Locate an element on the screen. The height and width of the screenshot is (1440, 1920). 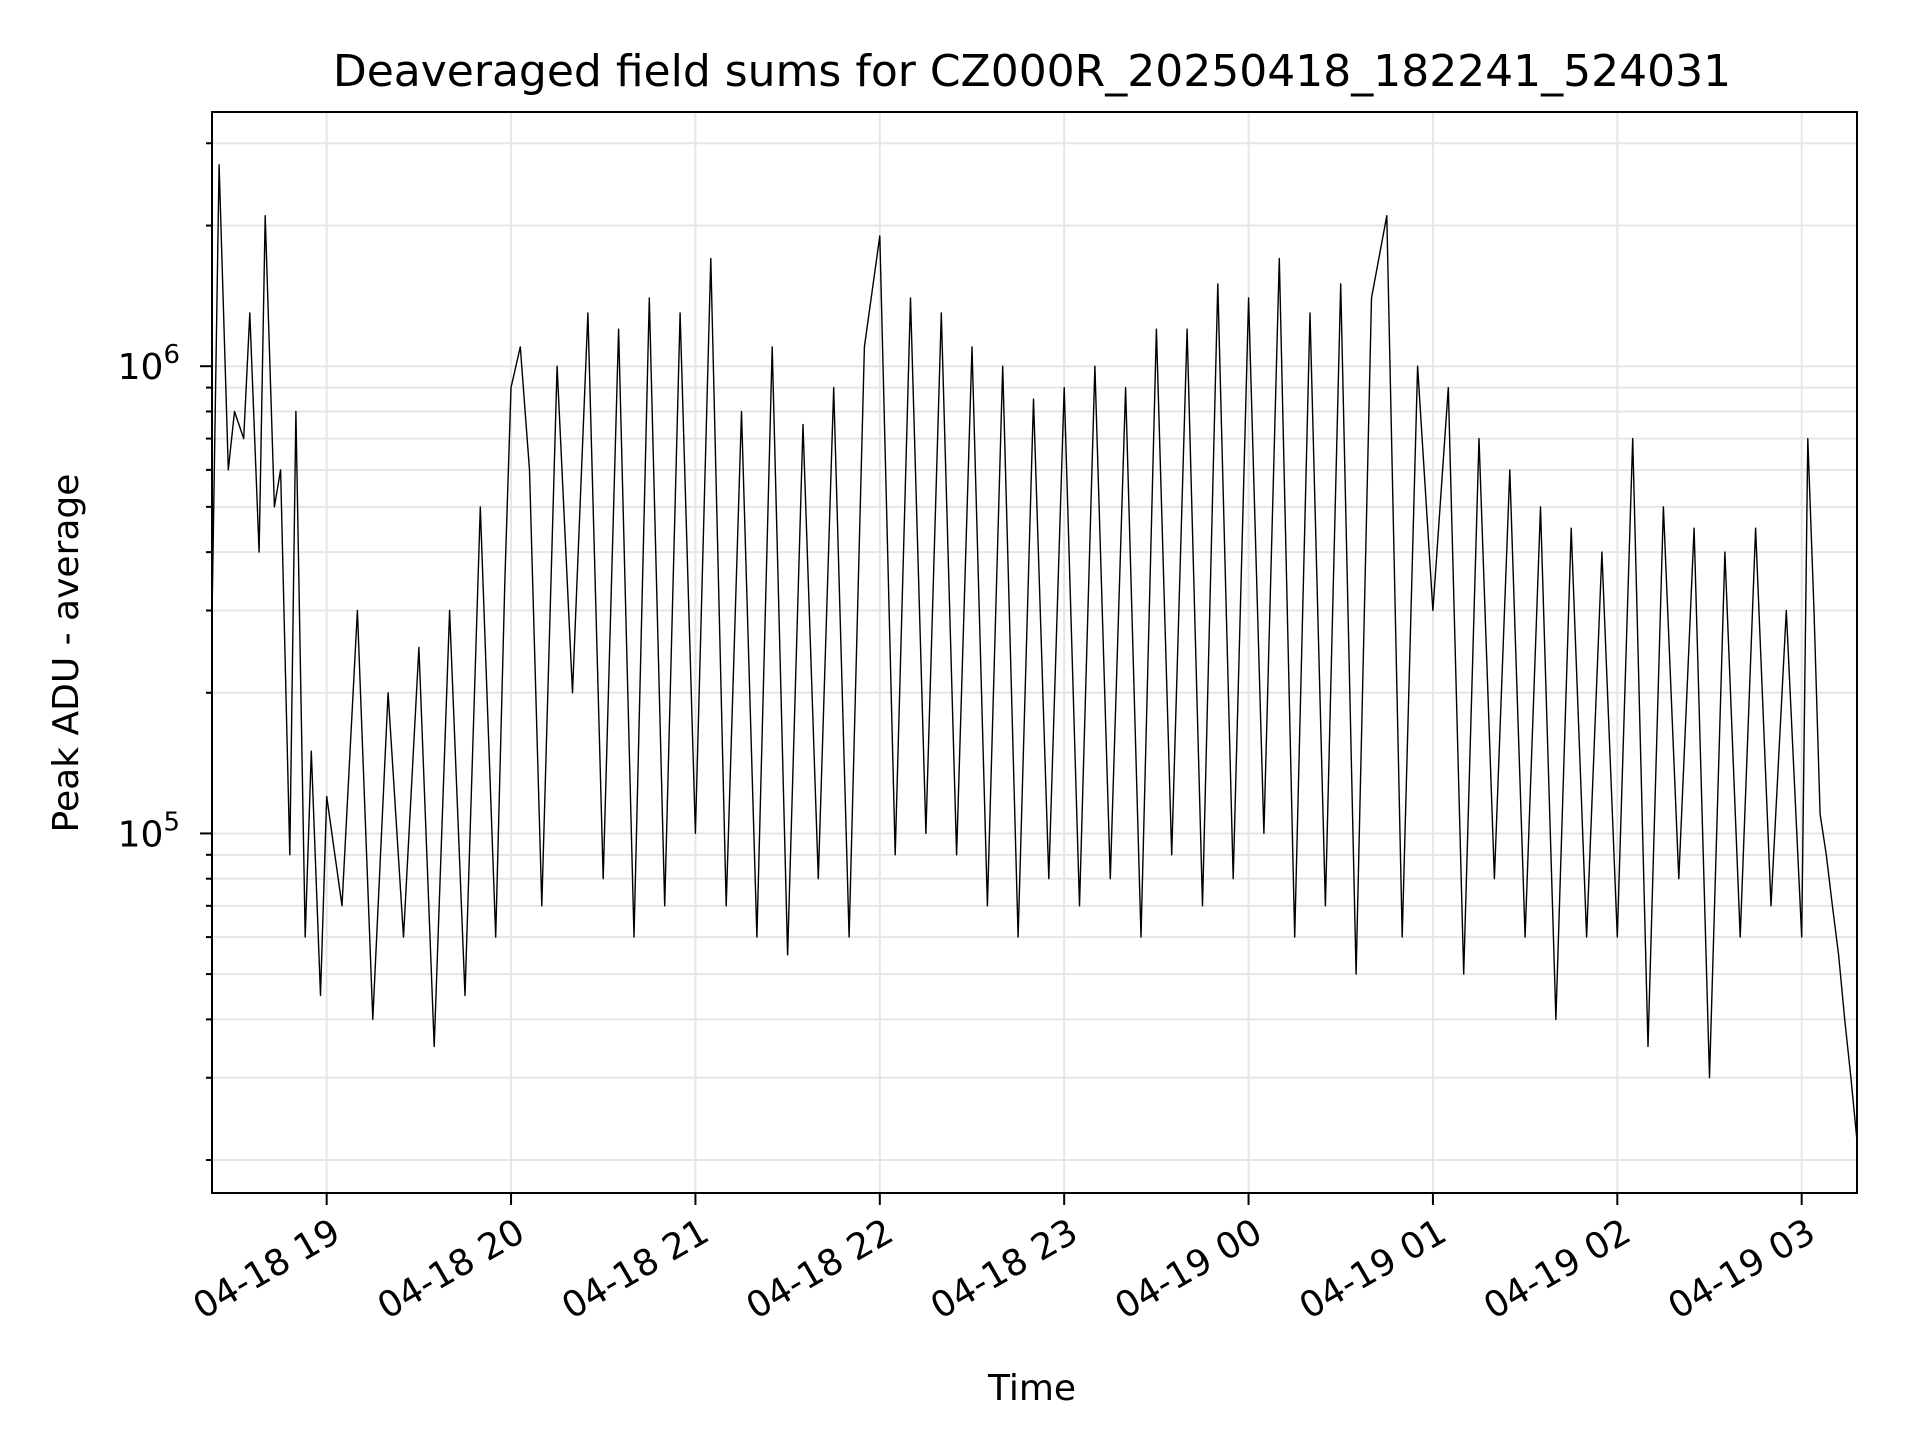
y-tick-label: 10⁵ is located at coordinates (149, 831).